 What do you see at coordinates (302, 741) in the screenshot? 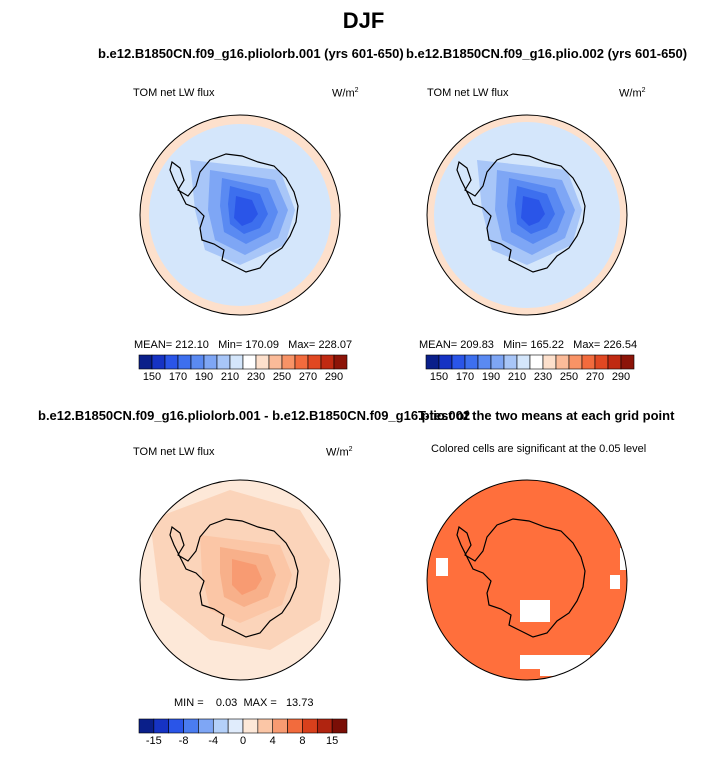
I see `colorbar-tick-label: 8` at bounding box center [302, 741].